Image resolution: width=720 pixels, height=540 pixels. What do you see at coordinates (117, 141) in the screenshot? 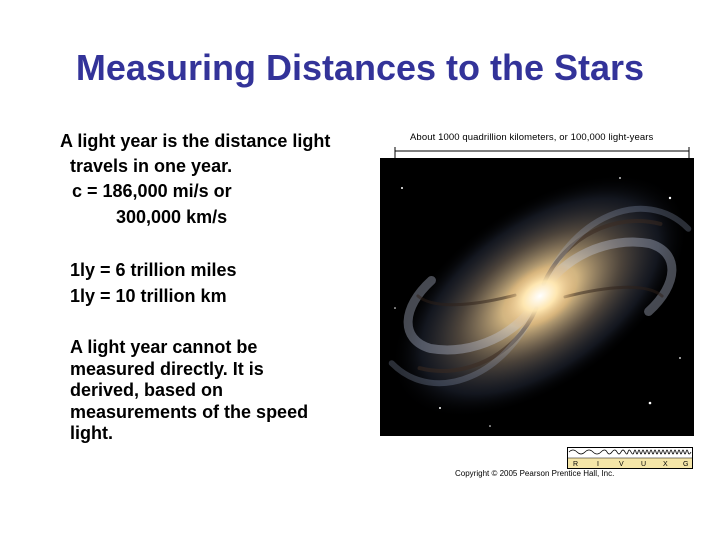
I see `light-year-term: light year` at bounding box center [117, 141].